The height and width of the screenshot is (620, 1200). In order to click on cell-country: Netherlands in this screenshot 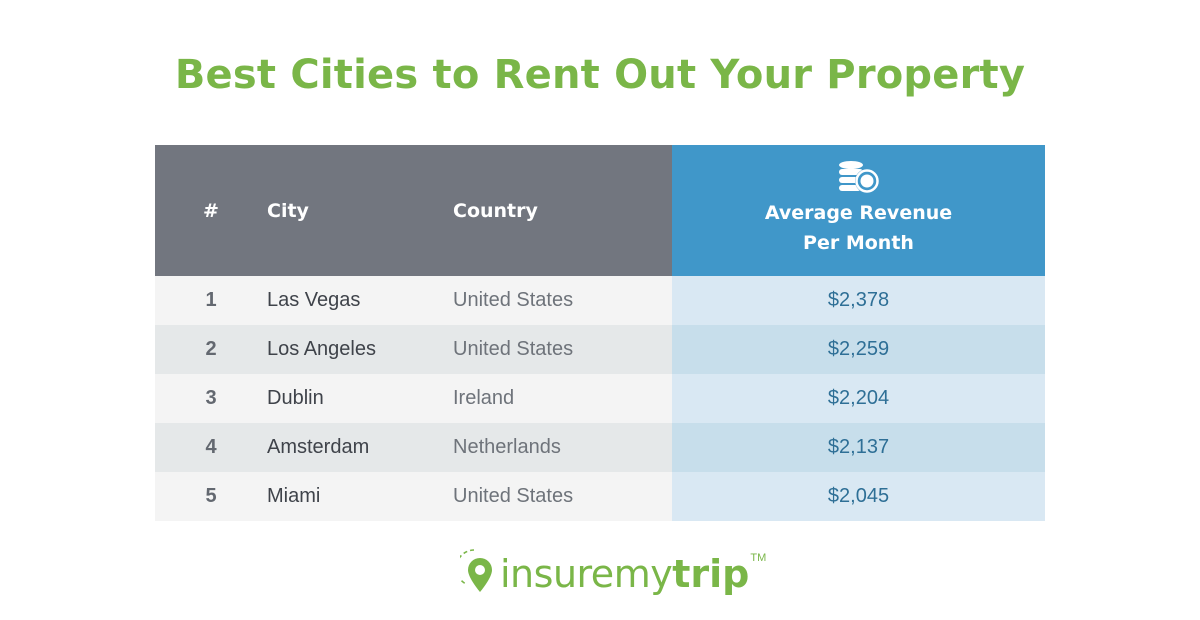, I will do `click(507, 447)`.